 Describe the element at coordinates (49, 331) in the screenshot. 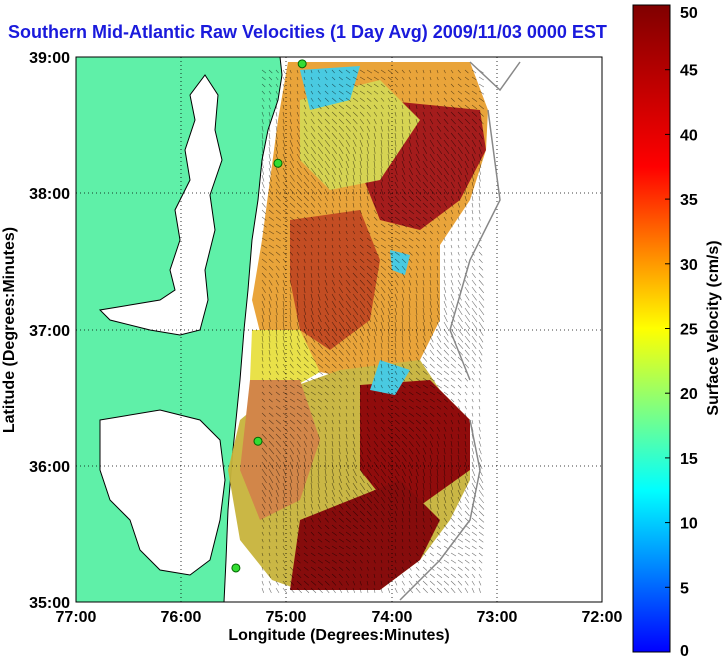

I see `y-tick-label: 37:00` at that location.